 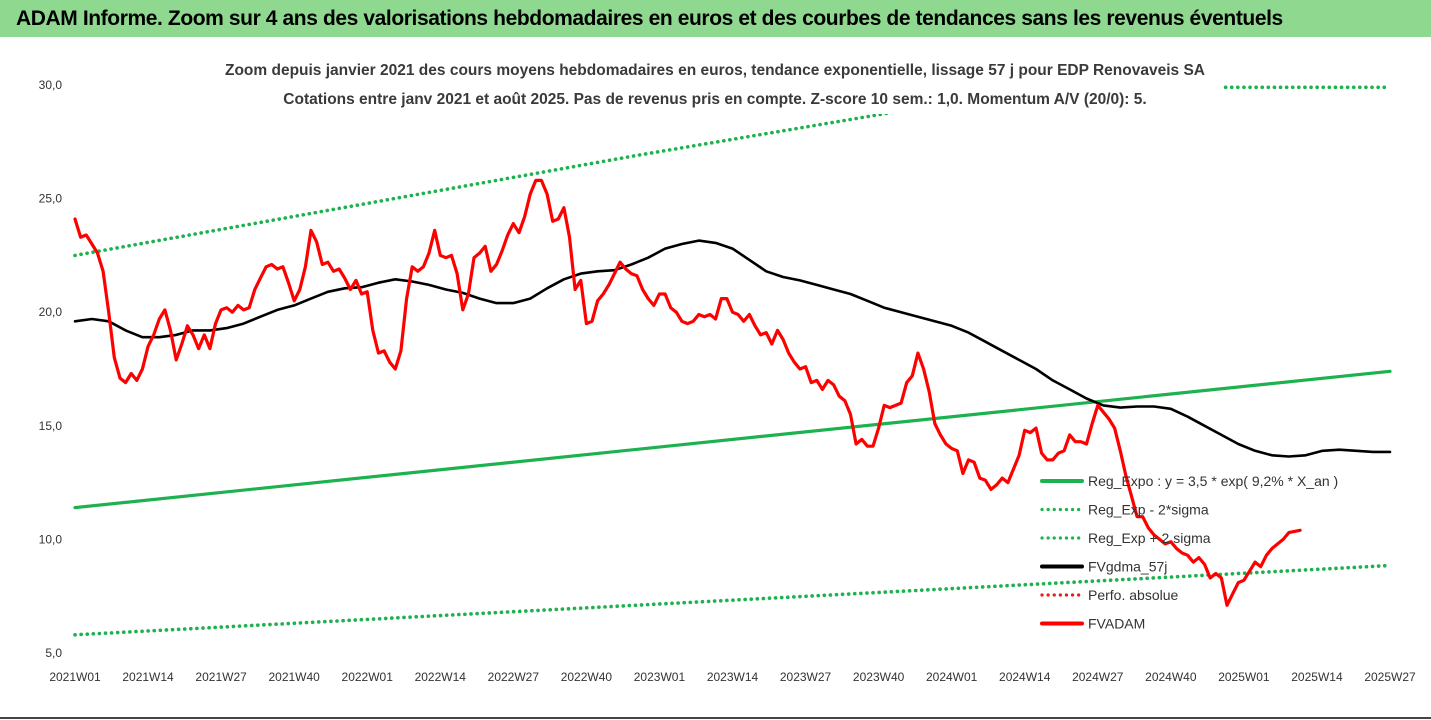 What do you see at coordinates (587, 677) in the screenshot?
I see `x-tick-label: 2022W40` at bounding box center [587, 677].